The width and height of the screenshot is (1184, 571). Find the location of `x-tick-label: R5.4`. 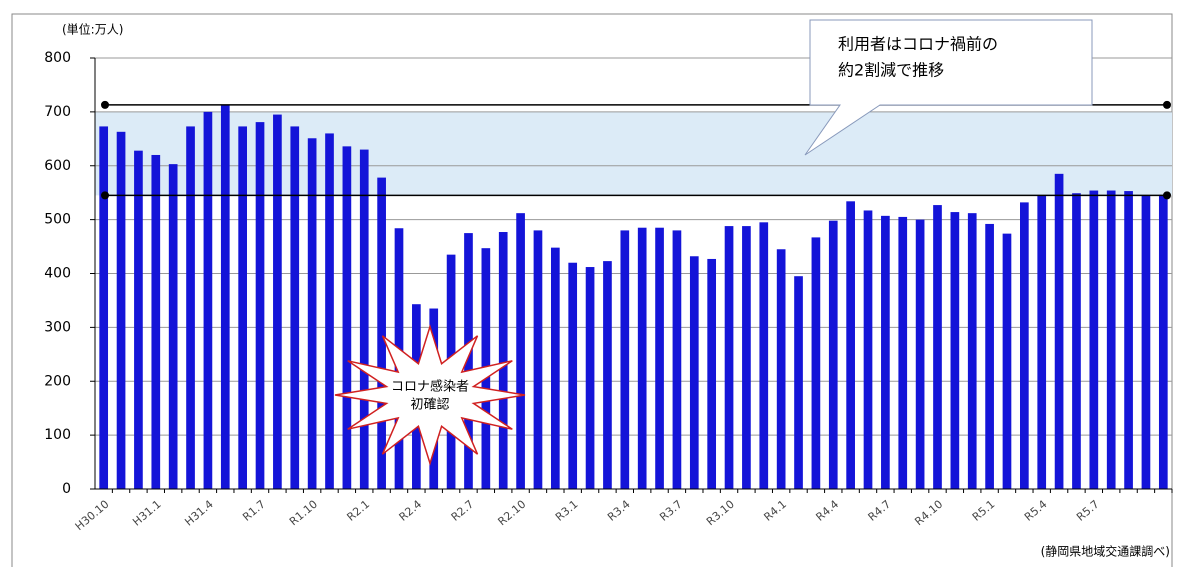

x-tick-label: R5.4 is located at coordinates (1036, 511).